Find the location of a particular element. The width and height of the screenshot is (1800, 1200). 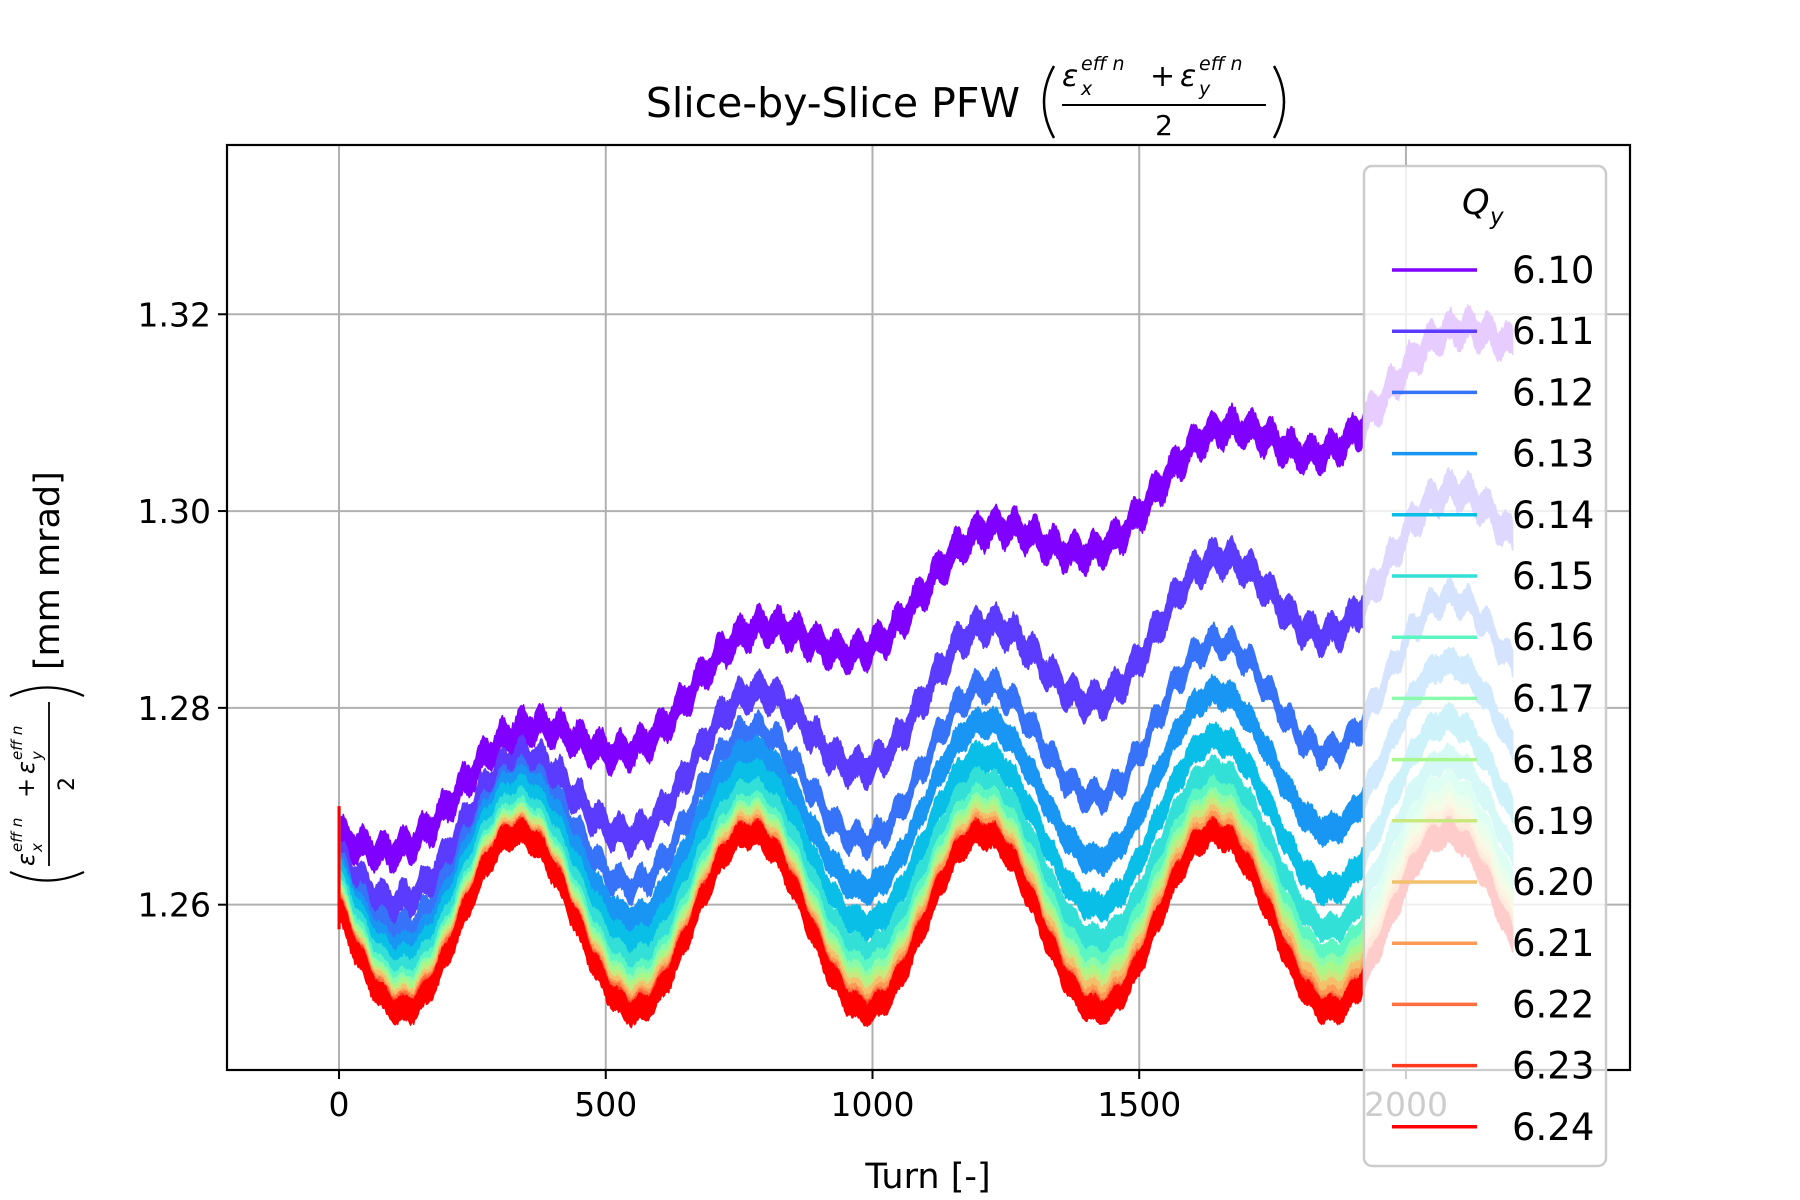

legend-label-6.14: 6.14 is located at coordinates (1553, 515).